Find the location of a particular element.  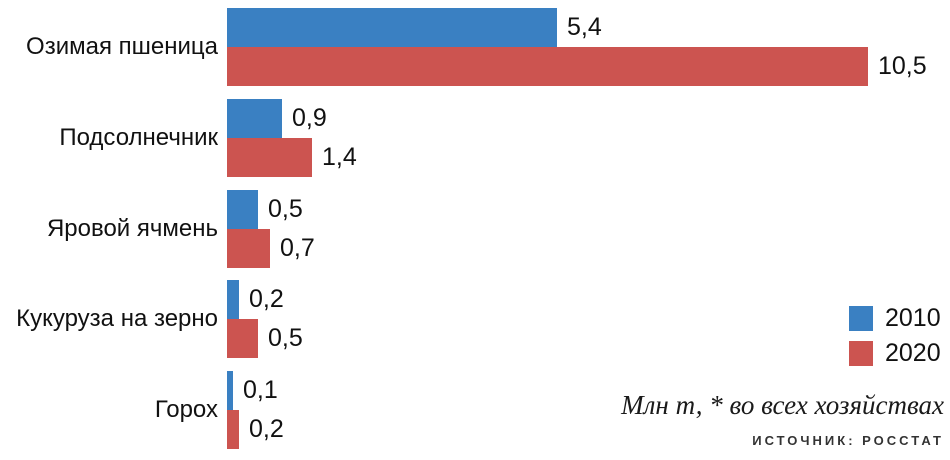

legend-label-2020: 2020 is located at coordinates (913, 353).